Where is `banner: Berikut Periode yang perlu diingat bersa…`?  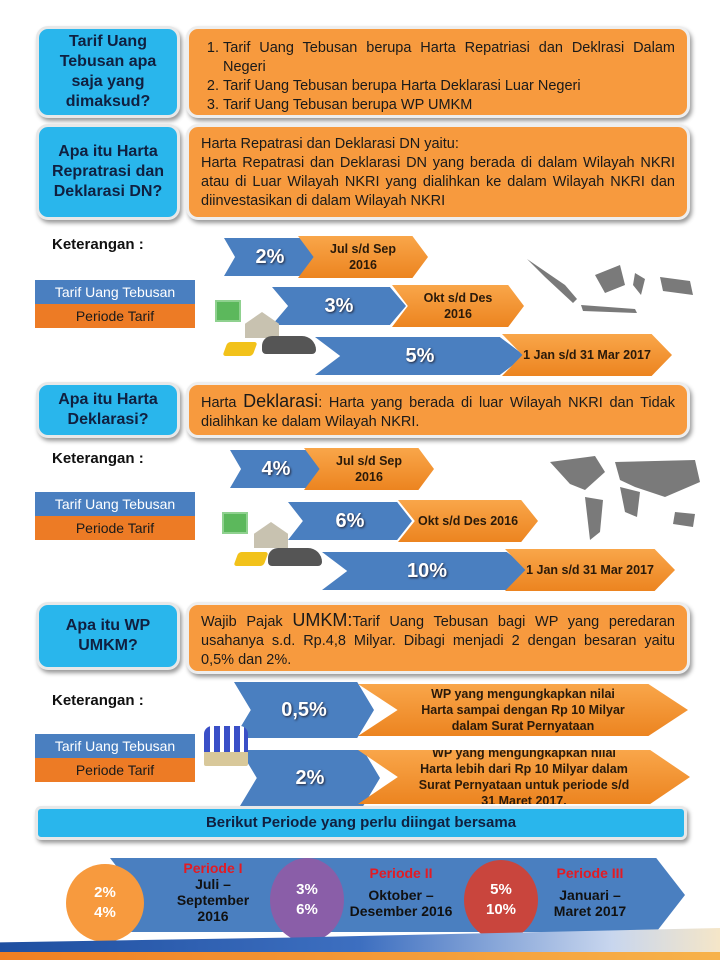
banner: Berikut Periode yang perlu diingat bersa… is located at coordinates (361, 823).